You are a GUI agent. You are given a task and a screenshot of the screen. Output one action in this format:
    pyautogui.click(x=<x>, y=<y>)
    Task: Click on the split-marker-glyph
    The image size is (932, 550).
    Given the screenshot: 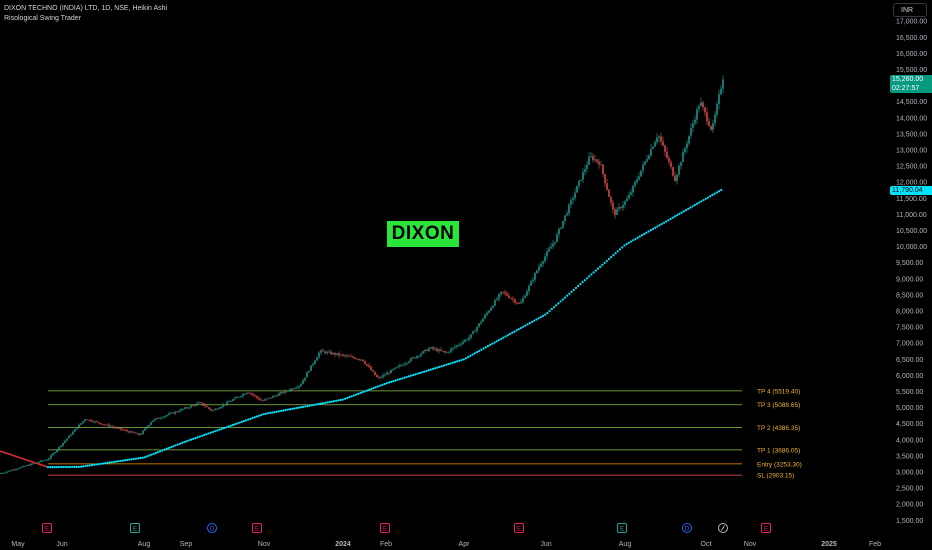 What is the action you would take?
    pyautogui.click(x=723, y=528)
    